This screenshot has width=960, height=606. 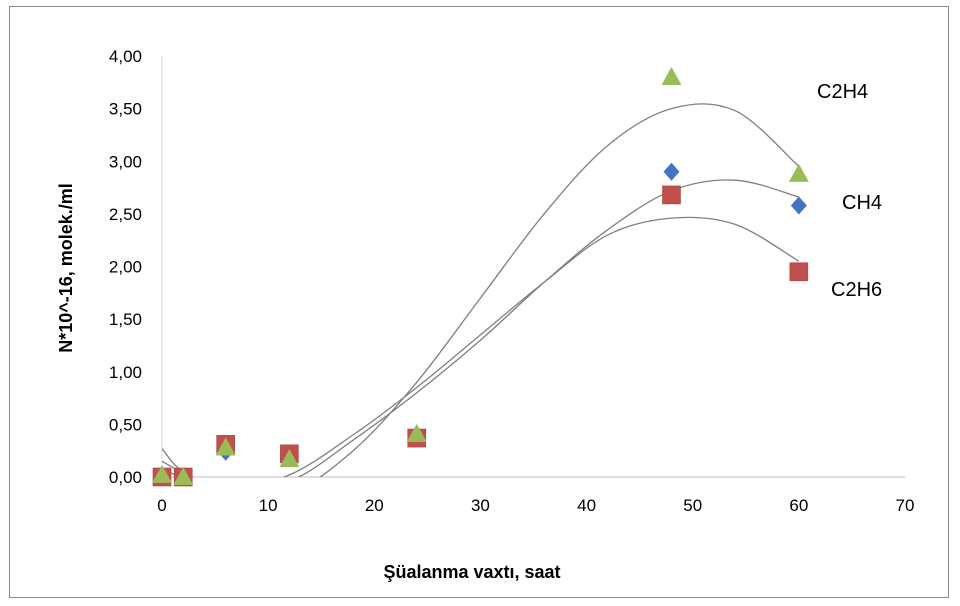 I want to click on y-tick-label: 2,00, so click(x=125, y=267).